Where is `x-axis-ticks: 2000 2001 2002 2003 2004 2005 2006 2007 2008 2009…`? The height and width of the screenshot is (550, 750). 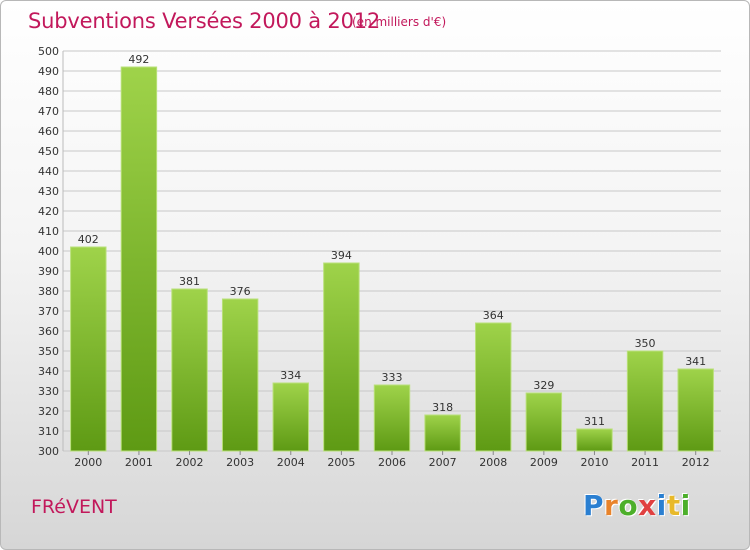 x-axis-ticks: 2000 2001 2002 2003 2004 2005 2006 2007 2008 2009… is located at coordinates (392, 460).